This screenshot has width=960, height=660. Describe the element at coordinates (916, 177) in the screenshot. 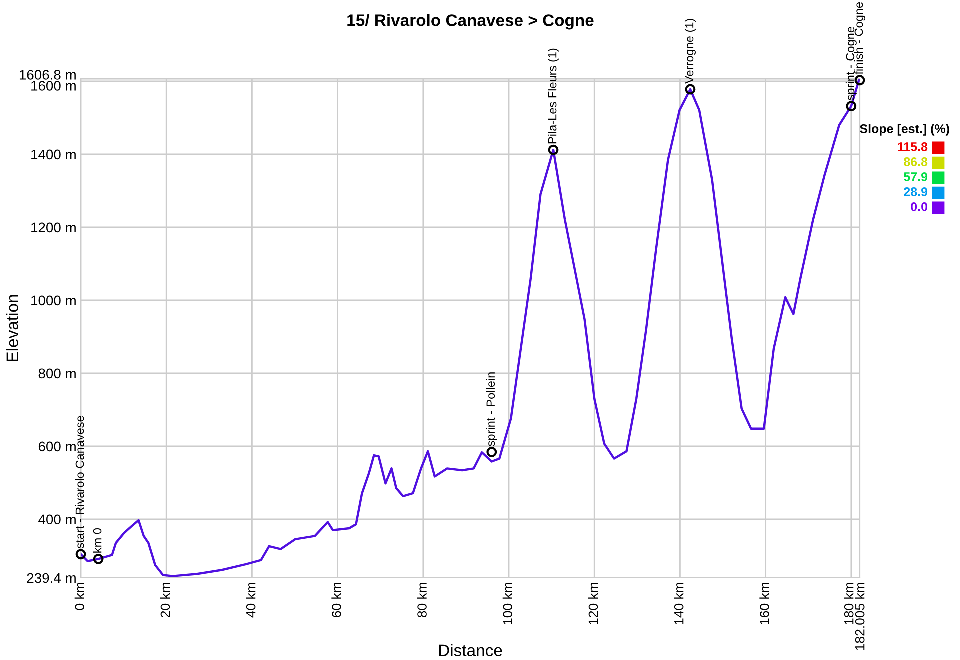

I see `color-bar-label: 57.9` at that location.